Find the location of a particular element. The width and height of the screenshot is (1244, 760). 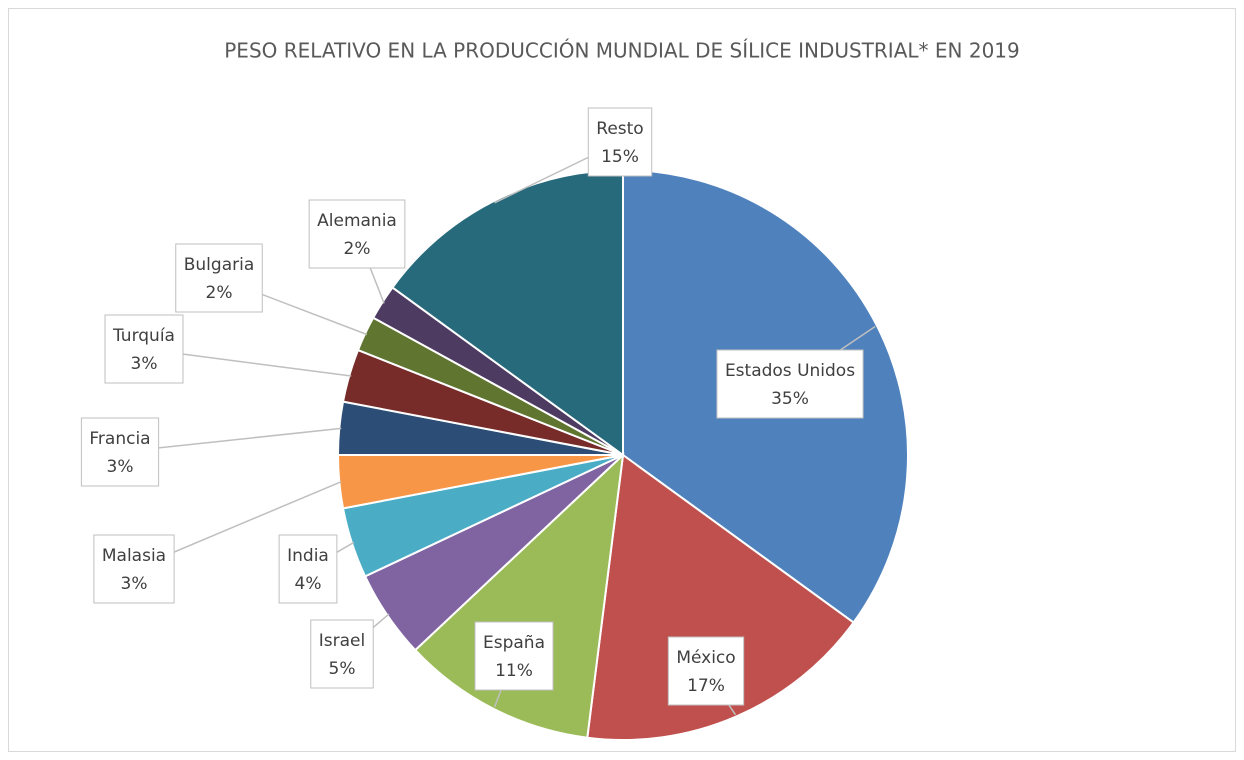

data-label: Malasia 3% is located at coordinates (134, 569).